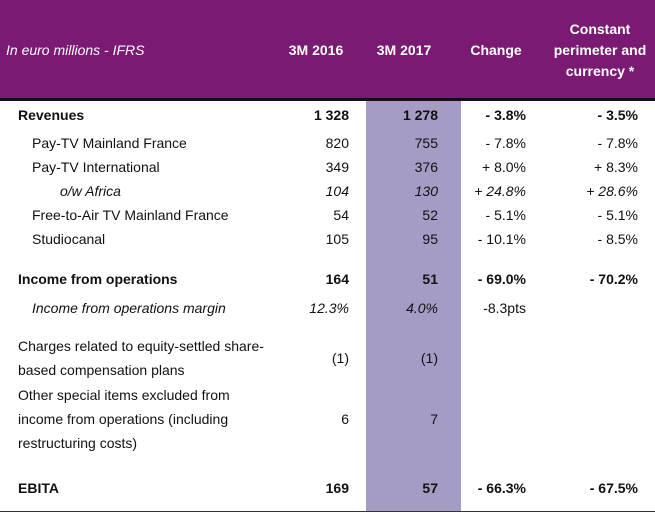 This screenshot has width=655, height=516. What do you see at coordinates (501, 239) in the screenshot?
I see `value-change: - 10.1%` at bounding box center [501, 239].